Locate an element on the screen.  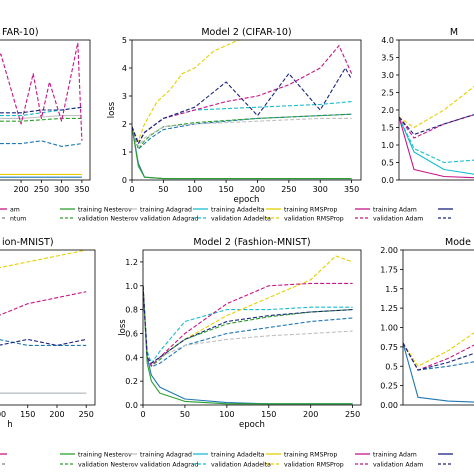
series-line-validation-adagrad is located at coordinates (242, 132).